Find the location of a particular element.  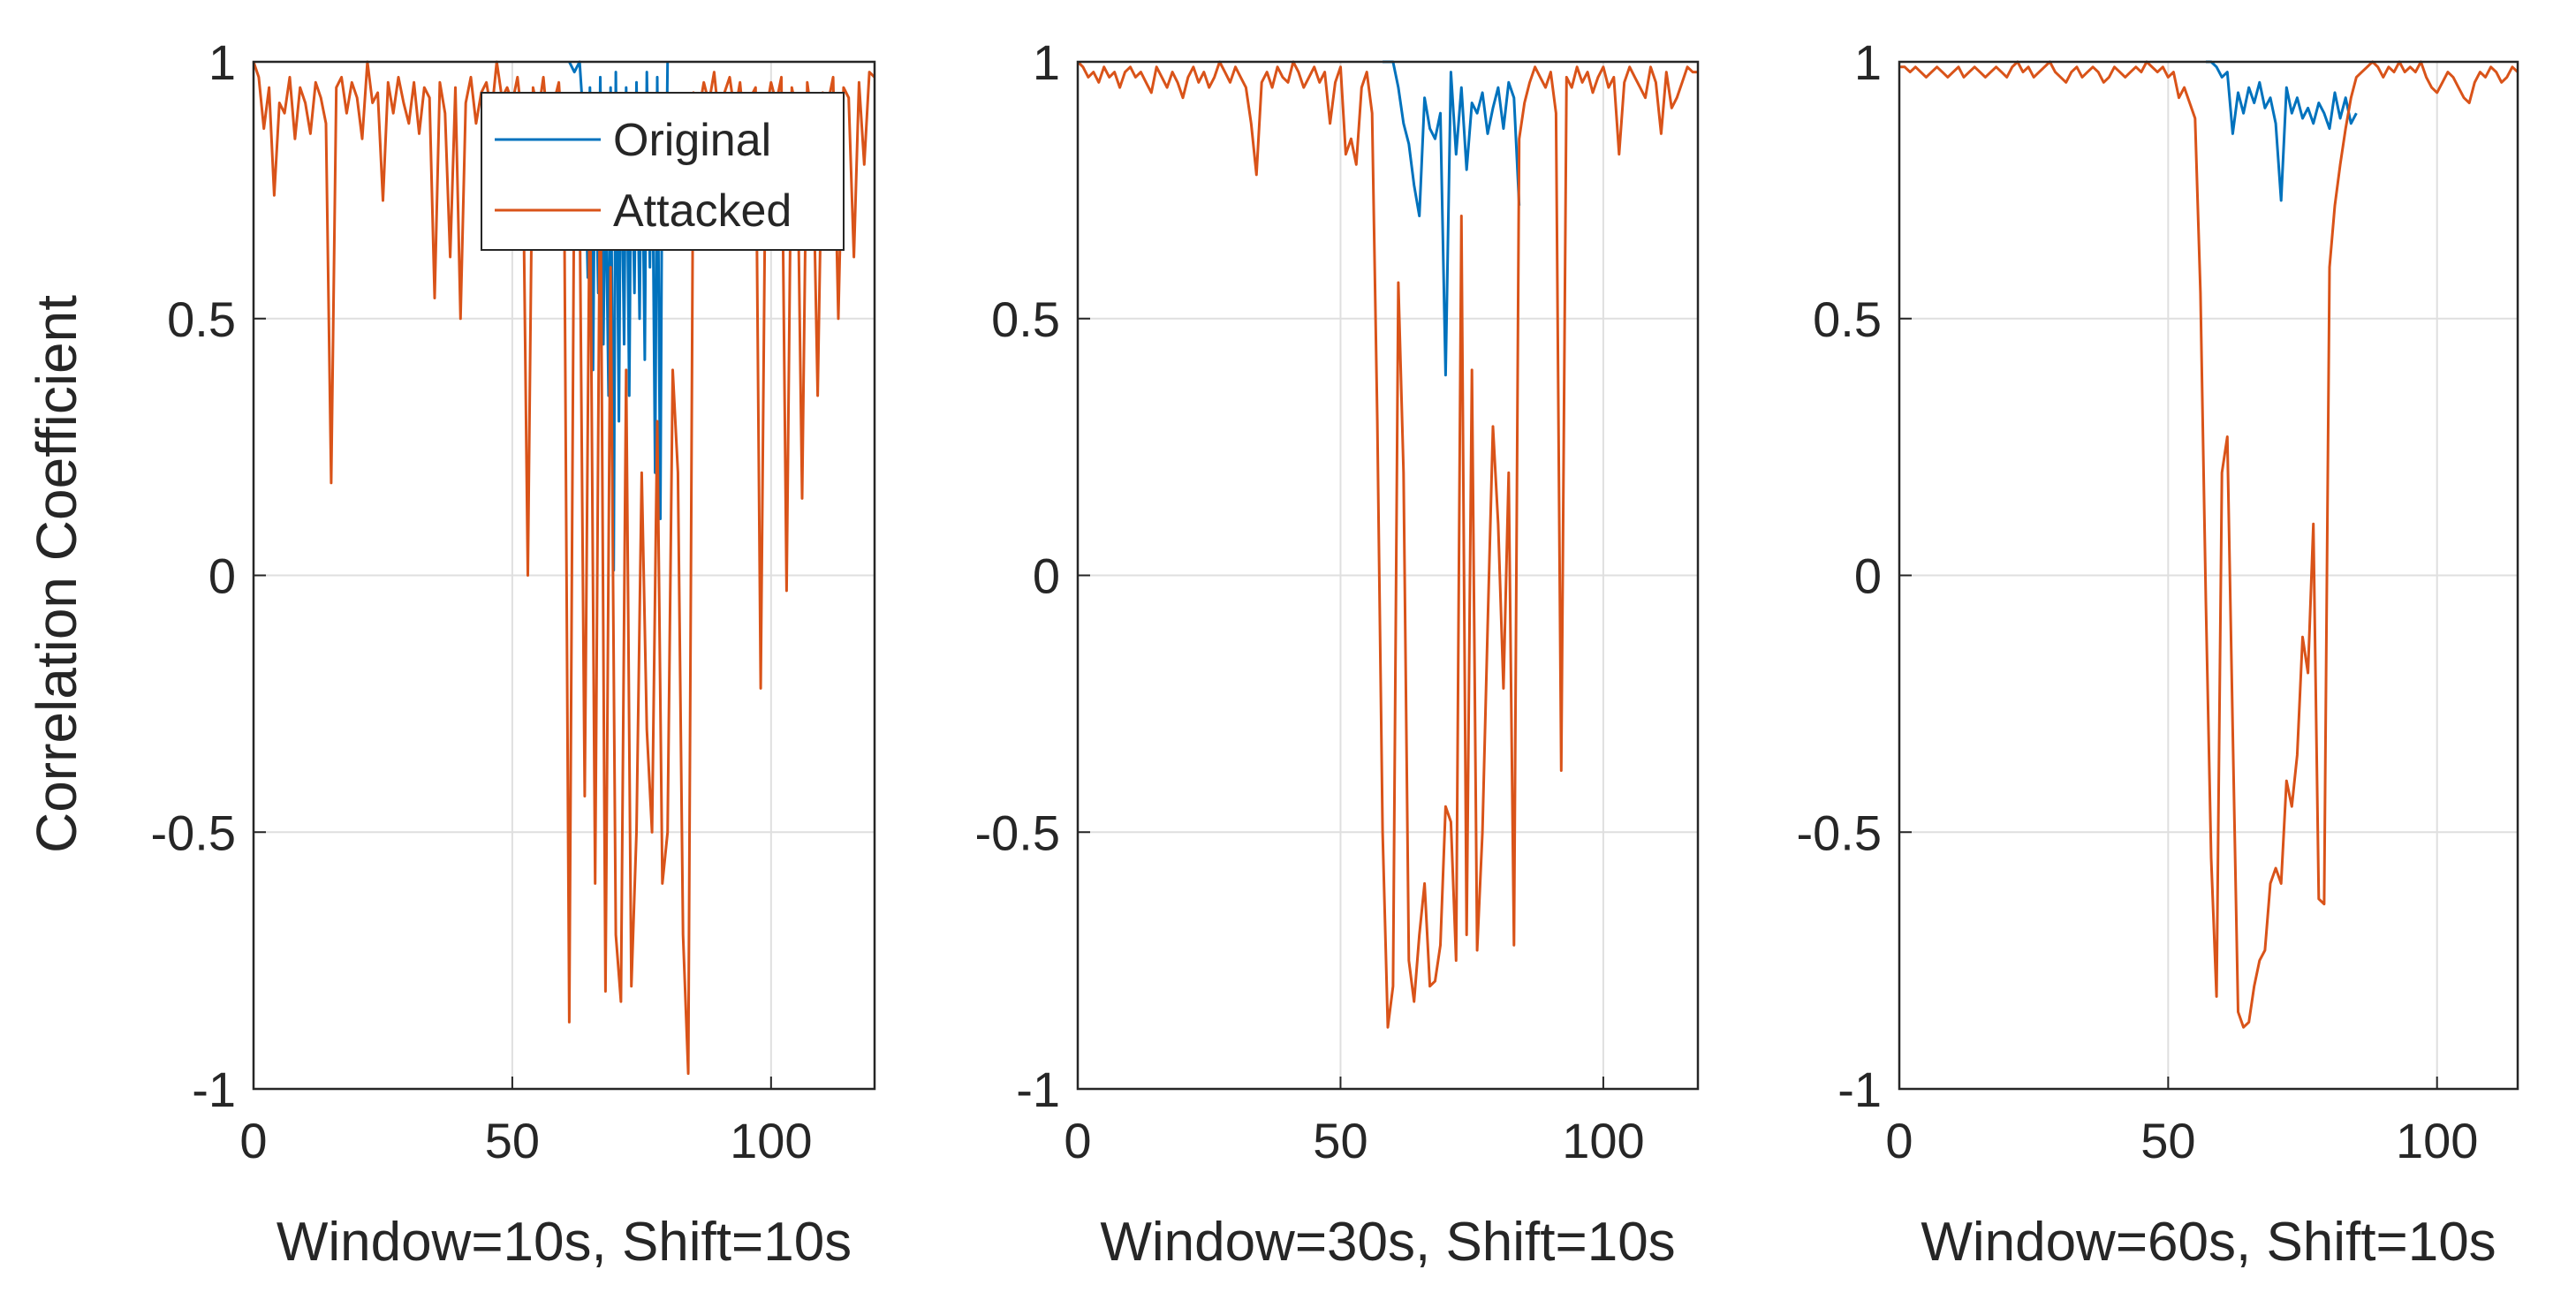

y-axis-label: Correlation Coefficient is located at coordinates (57, 574).